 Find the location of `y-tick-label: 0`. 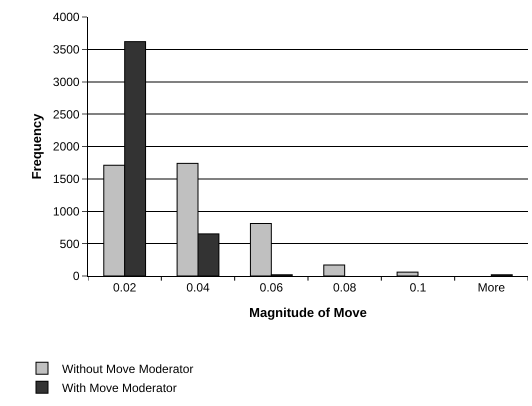

y-tick-label: 0 is located at coordinates (76, 276).